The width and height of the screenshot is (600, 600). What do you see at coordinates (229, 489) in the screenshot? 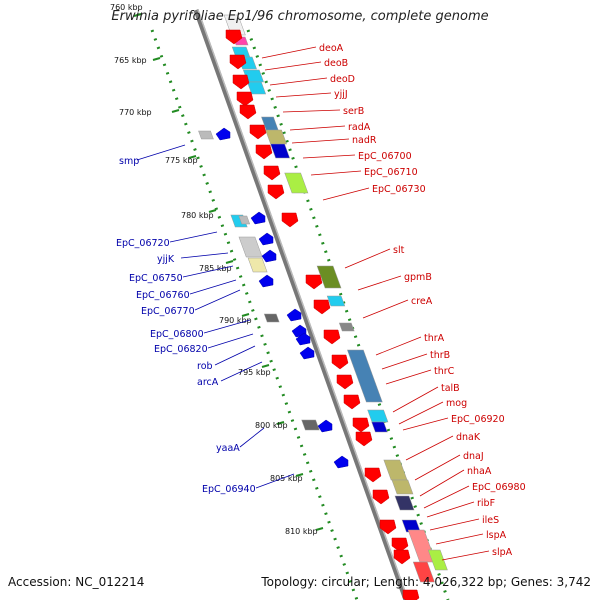
I see `reverse-gene-label: EpC_06940` at bounding box center [229, 489].